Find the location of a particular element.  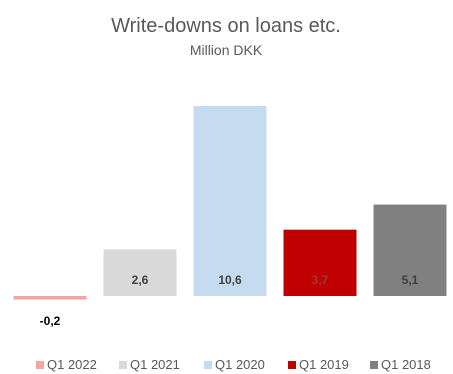

bar-q1-2020 is located at coordinates (230, 201).